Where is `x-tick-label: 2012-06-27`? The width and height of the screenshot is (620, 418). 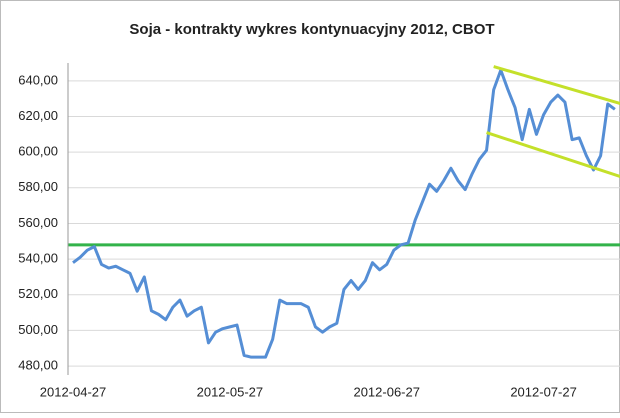
x-tick-label: 2012-06-27 is located at coordinates (386, 391).